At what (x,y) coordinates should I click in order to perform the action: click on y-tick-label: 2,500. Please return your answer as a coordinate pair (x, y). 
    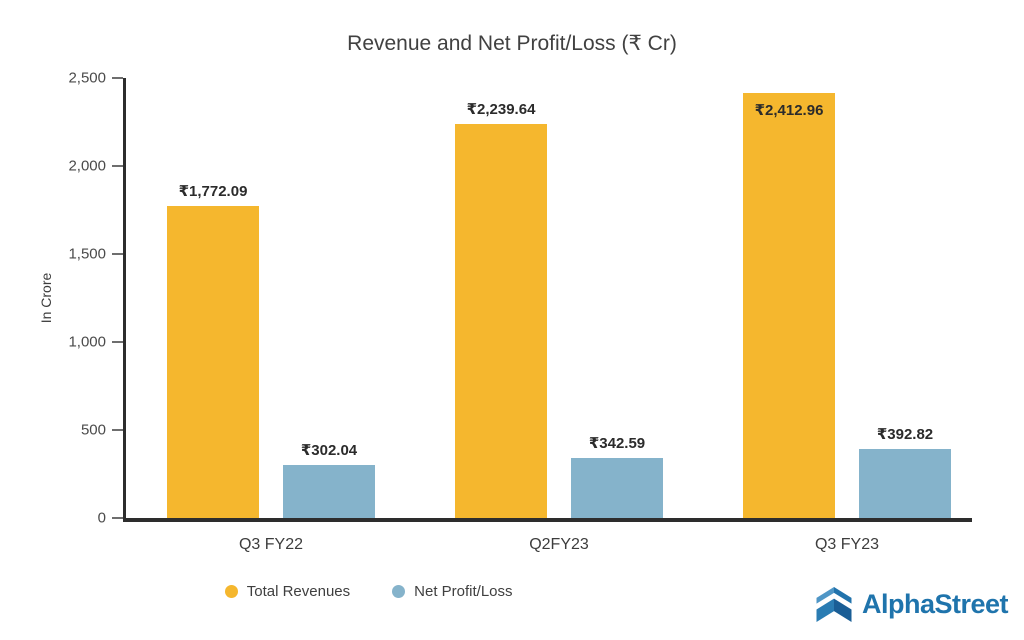
    Looking at the image, I should click on (87, 78).